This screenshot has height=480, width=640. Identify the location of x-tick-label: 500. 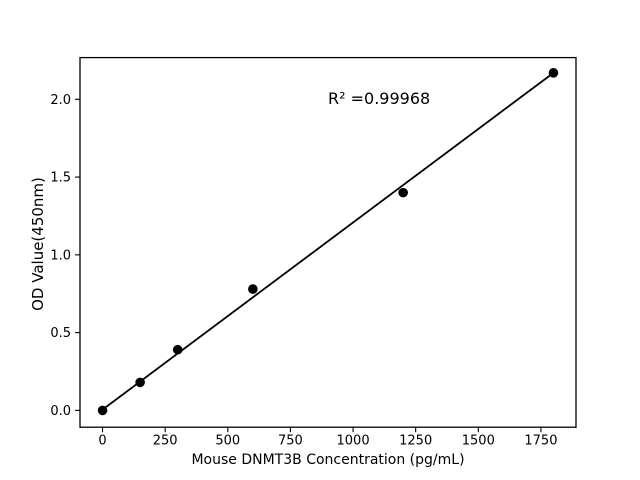
(227, 441).